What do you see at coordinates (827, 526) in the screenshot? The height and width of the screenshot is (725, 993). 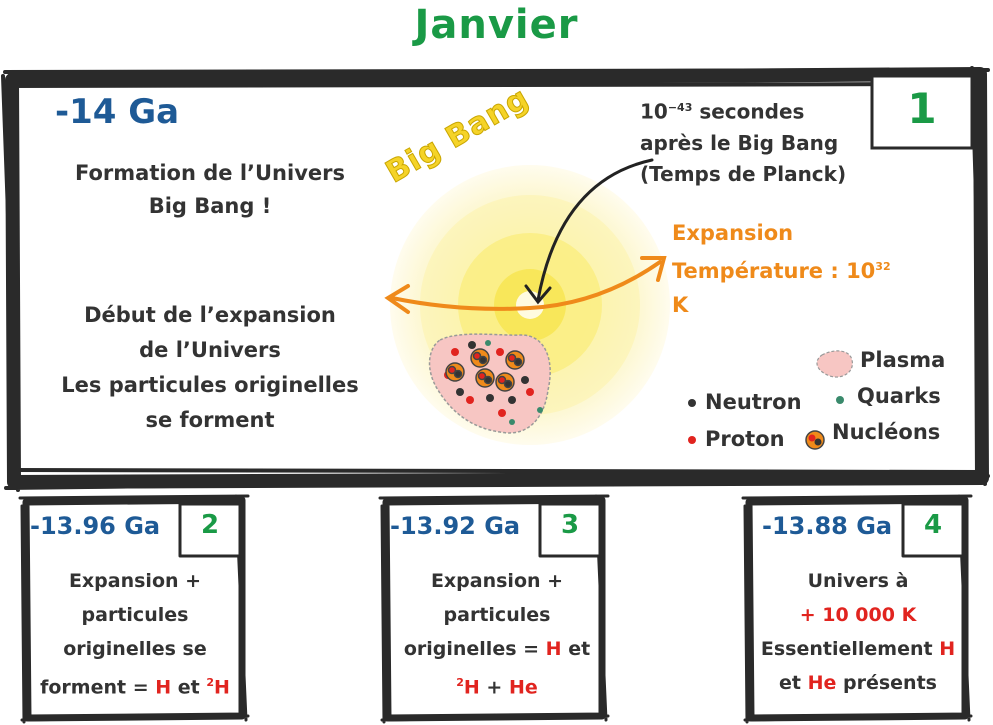 I see `era-panel-4: -13.88 Ga` at bounding box center [827, 526].